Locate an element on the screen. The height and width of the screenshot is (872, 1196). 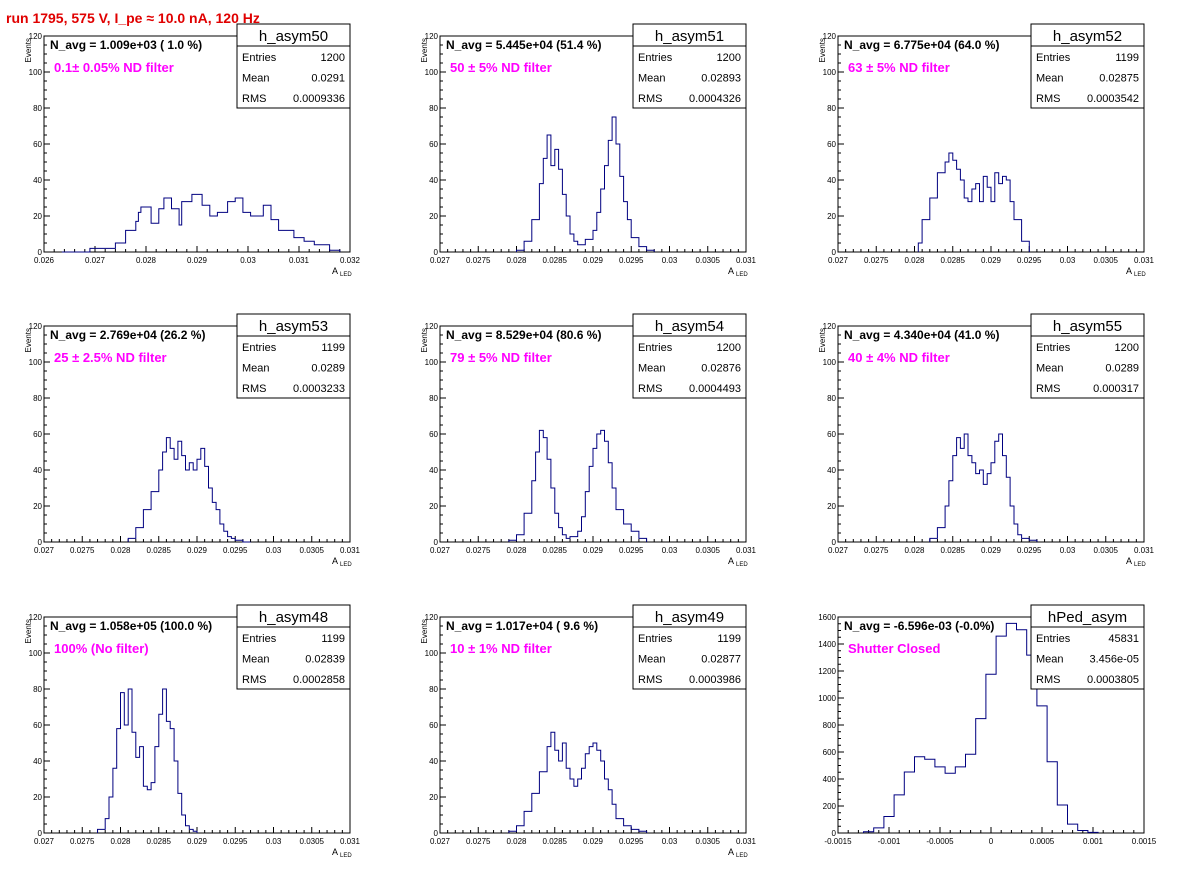
stats-value: 0.0009336 is located at coordinates (319, 99).